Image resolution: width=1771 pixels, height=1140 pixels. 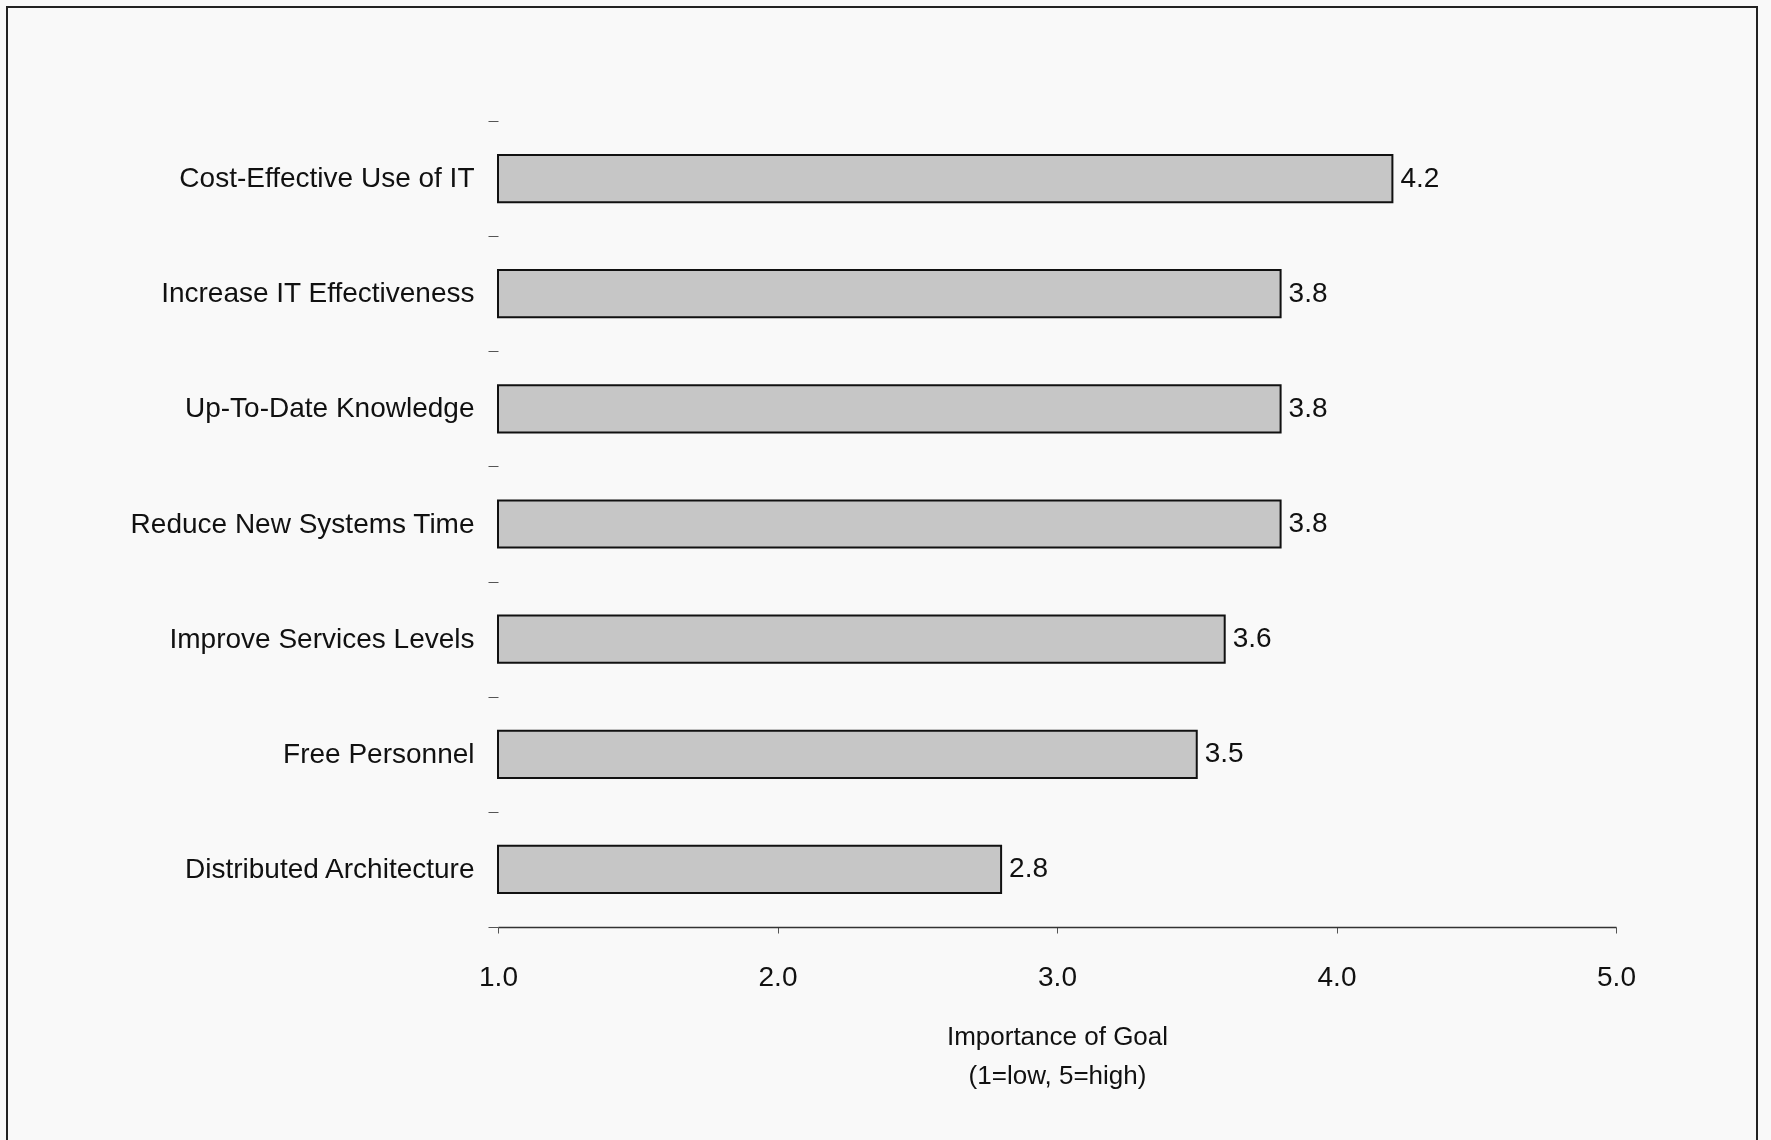 I want to click on y-tick-label: Increase IT Effectiveness, so click(x=318, y=293).